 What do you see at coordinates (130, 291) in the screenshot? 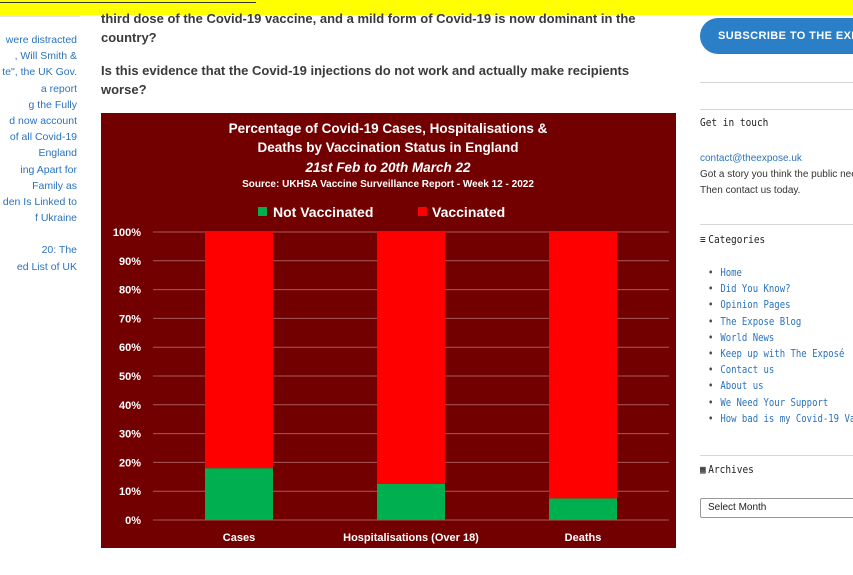
I see `y-tick-label: 80%` at bounding box center [130, 291].